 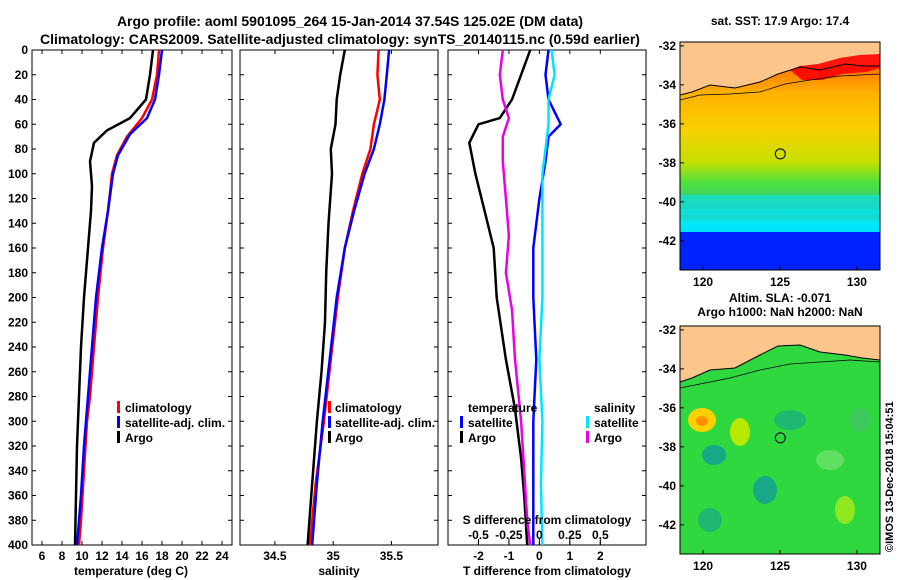 I want to click on s-difference-axis-label: S difference from climatology, so click(x=547, y=520).